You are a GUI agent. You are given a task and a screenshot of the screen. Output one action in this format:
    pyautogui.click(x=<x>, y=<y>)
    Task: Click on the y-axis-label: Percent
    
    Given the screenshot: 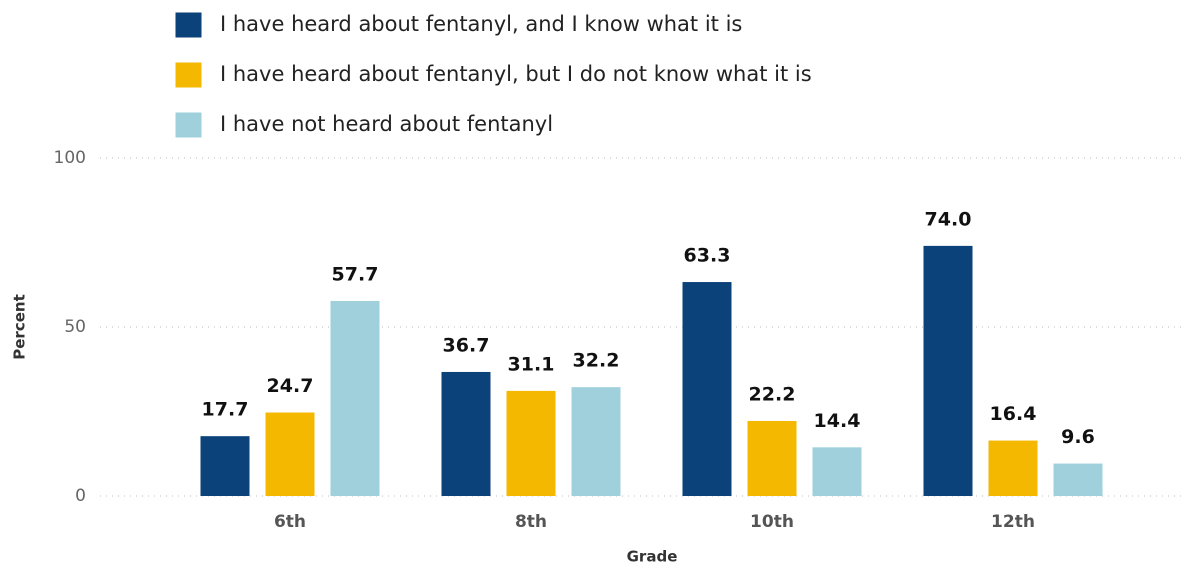 What is the action you would take?
    pyautogui.click(x=20, y=326)
    